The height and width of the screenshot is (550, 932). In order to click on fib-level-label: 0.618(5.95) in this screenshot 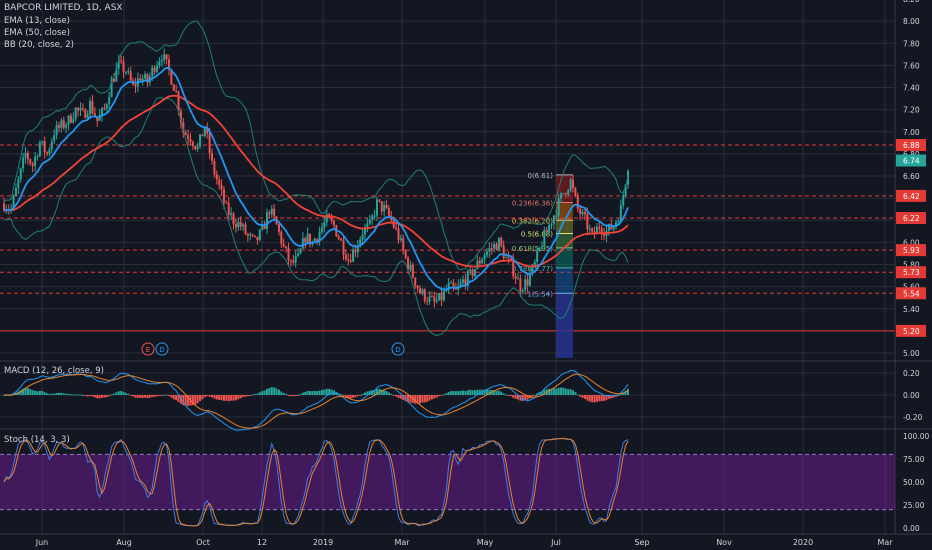, I will do `click(532, 249)`.